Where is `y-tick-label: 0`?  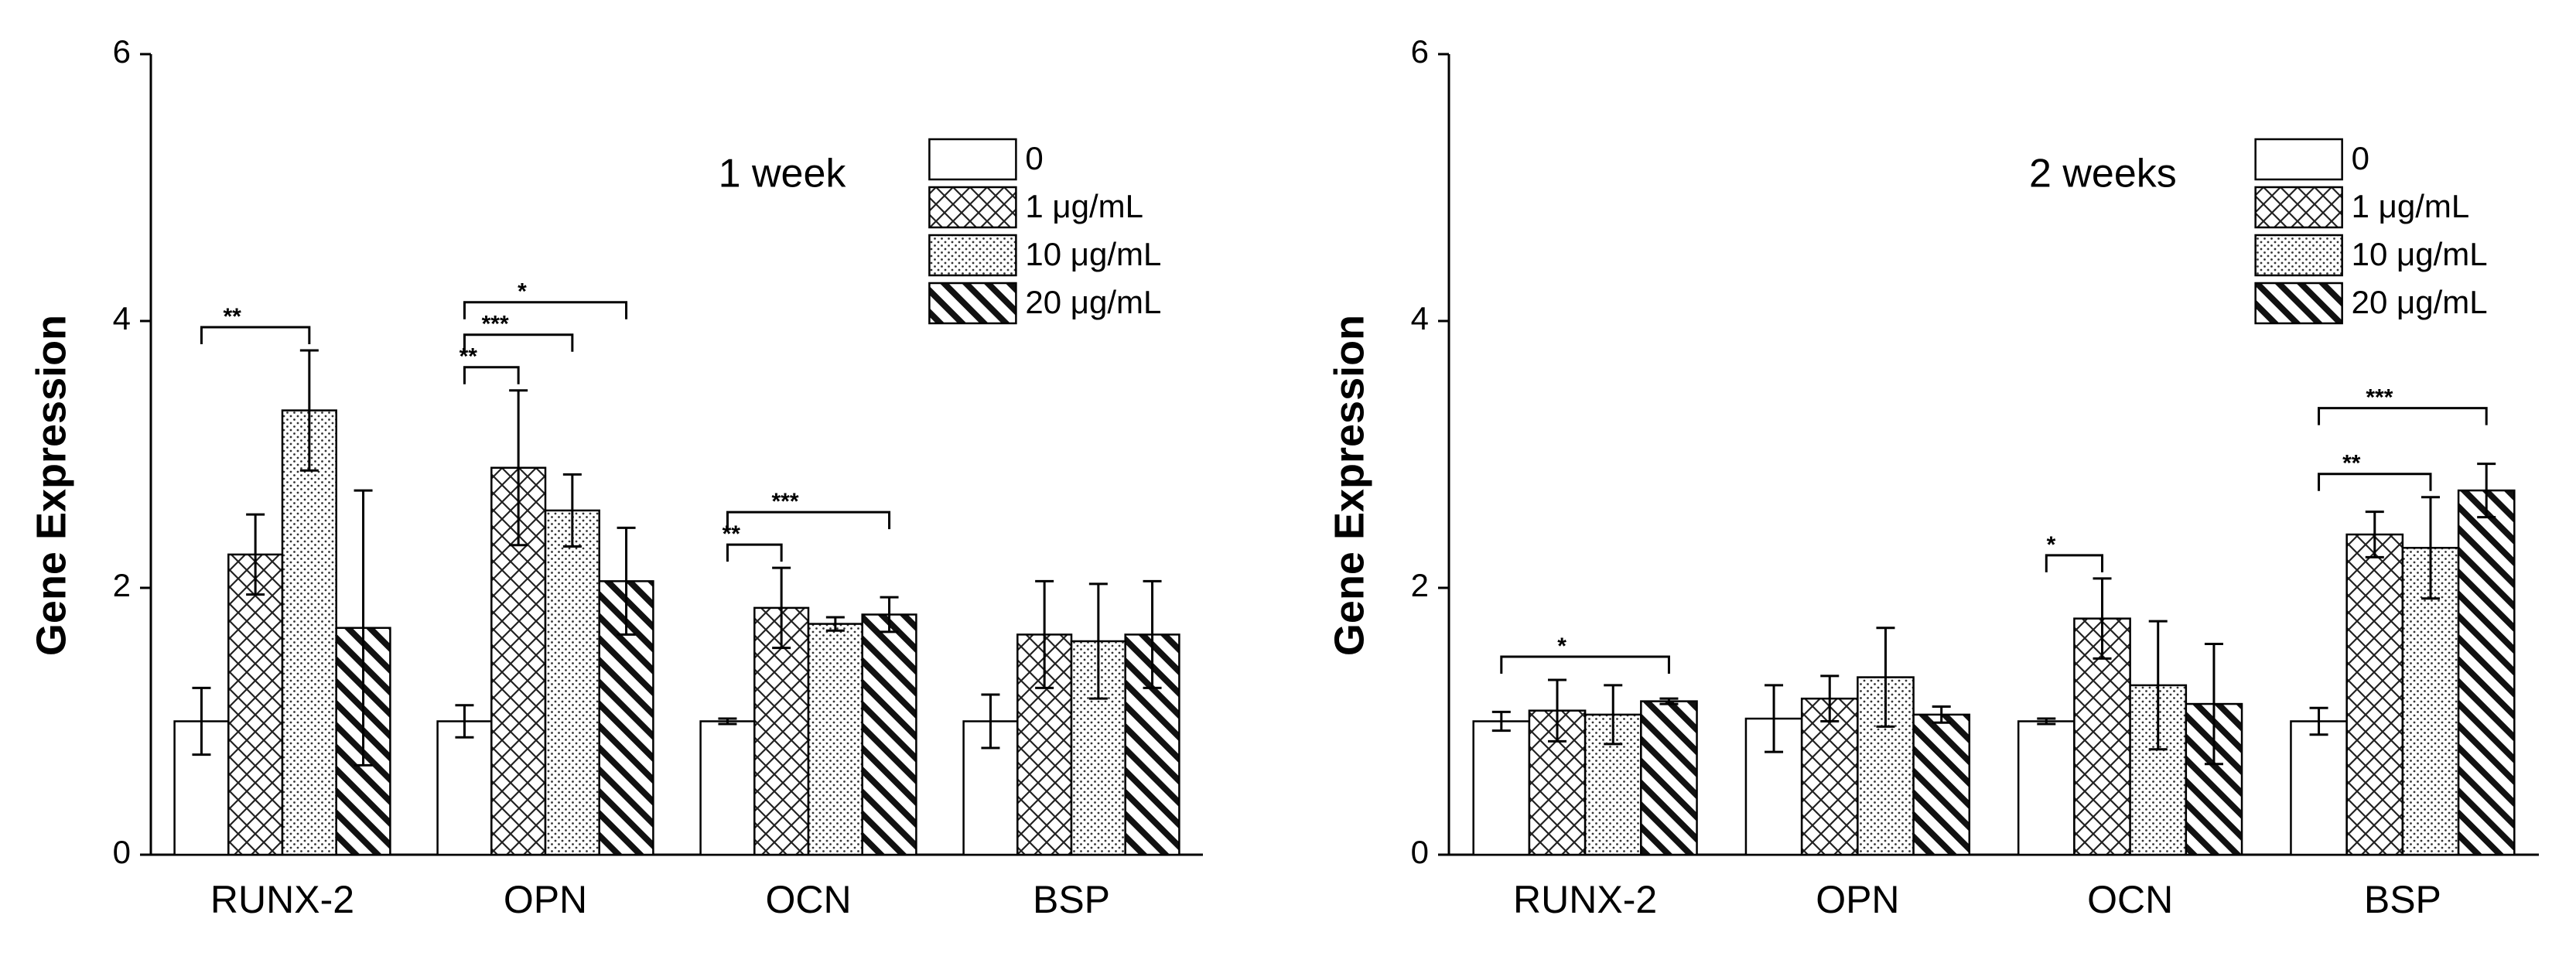
y-tick-label: 0 is located at coordinates (122, 852).